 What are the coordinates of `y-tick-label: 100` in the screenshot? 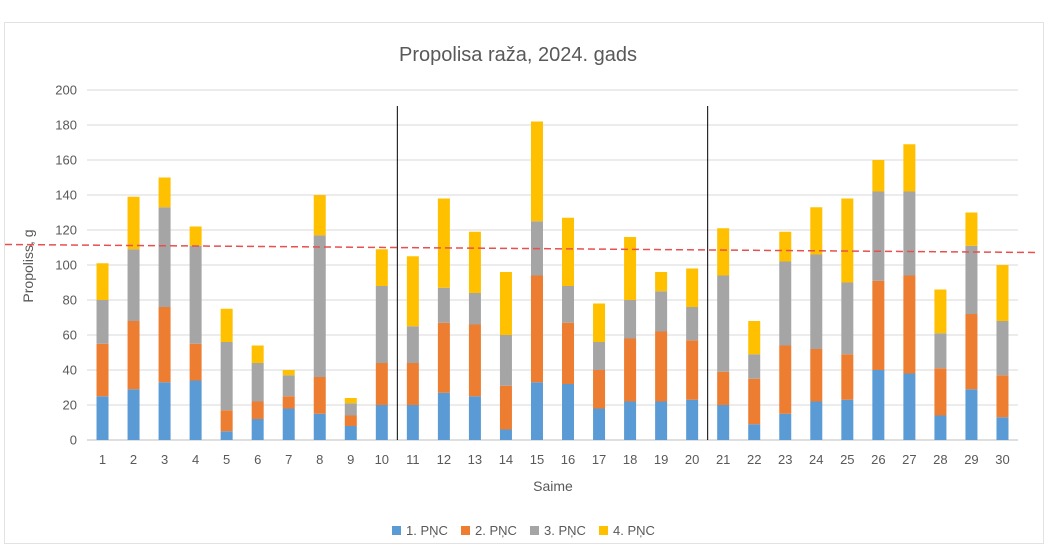 It's located at (66, 265).